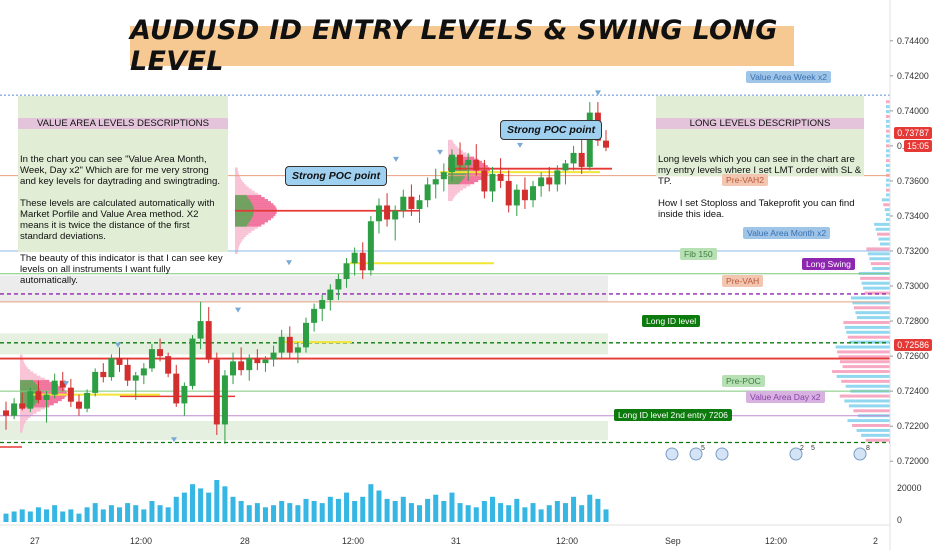  Describe the element at coordinates (802, 448) in the screenshot. I see `event-badge-count: 2` at that location.